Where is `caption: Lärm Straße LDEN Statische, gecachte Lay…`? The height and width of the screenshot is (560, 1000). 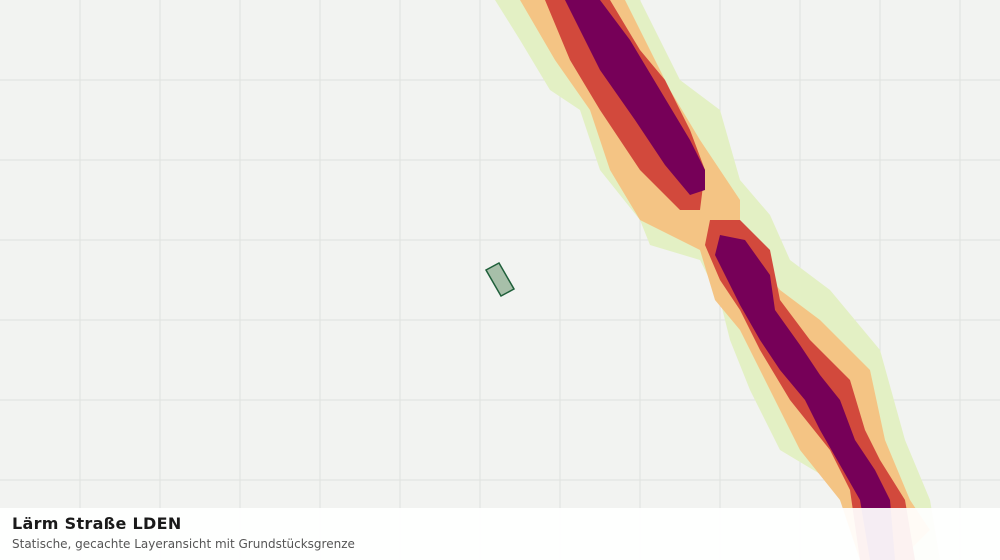
caption: Lärm Straße LDEN Statische, gecachte Lay… is located at coordinates (500, 534).